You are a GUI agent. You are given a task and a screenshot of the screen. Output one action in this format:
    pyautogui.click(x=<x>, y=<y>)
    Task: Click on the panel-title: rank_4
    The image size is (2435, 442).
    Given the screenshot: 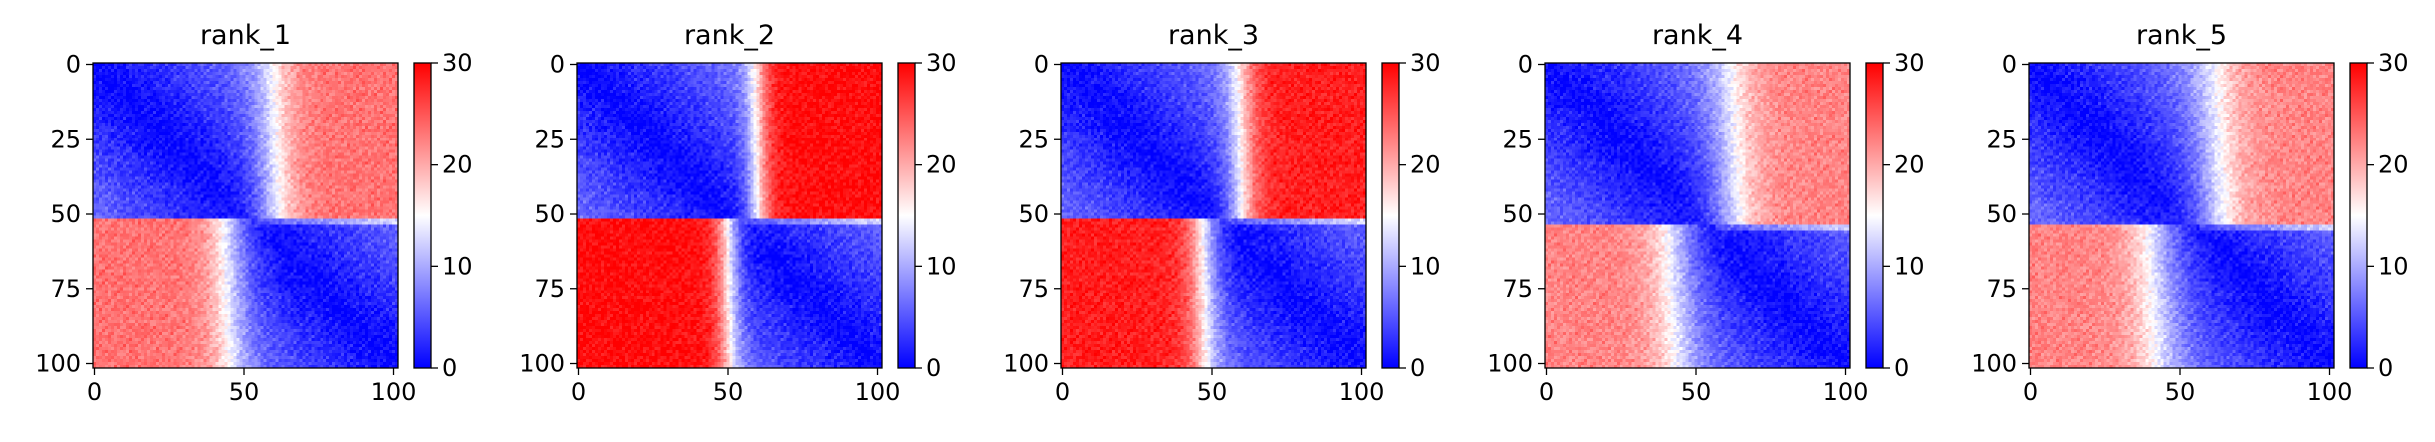 What is the action you would take?
    pyautogui.click(x=1697, y=35)
    